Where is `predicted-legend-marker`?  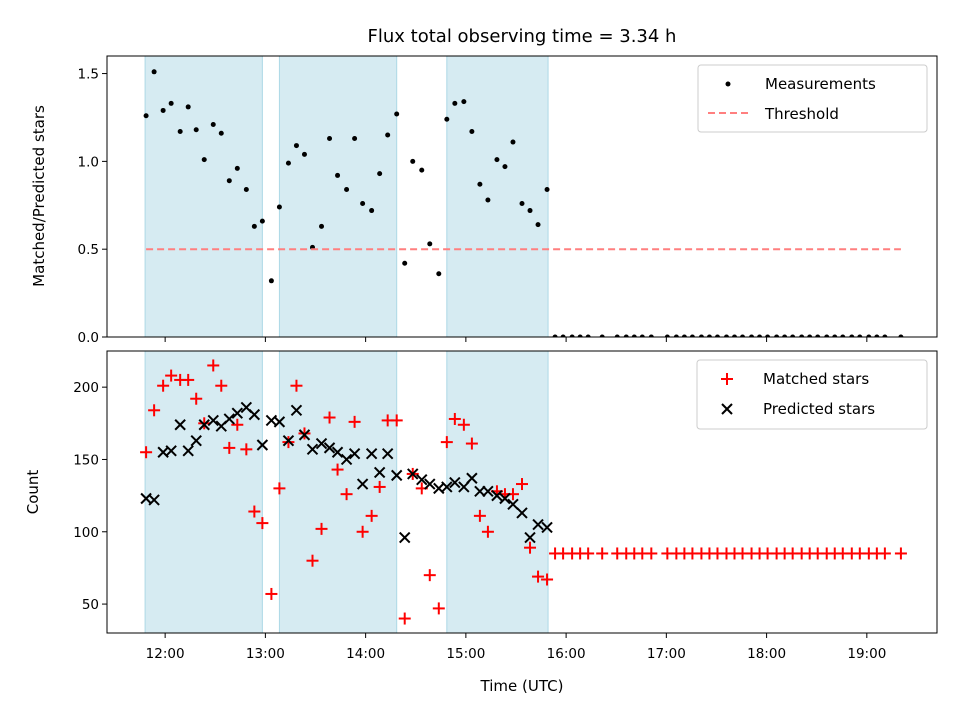
predicted-legend-marker is located at coordinates (727, 409).